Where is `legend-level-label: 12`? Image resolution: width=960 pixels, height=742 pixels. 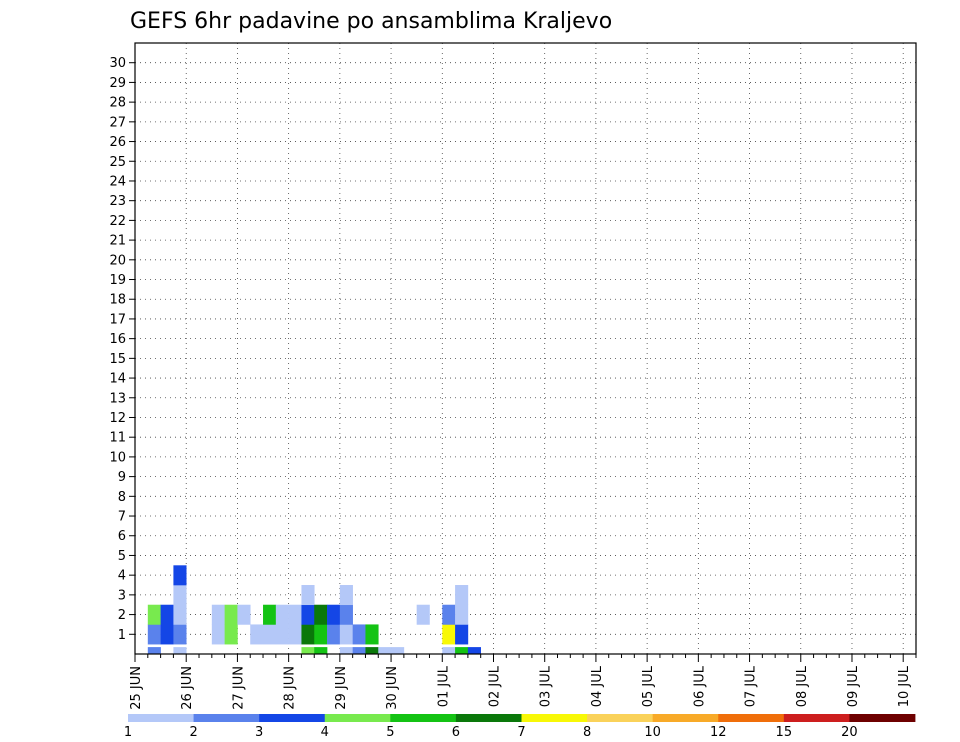
legend-level-label: 12 is located at coordinates (718, 732).